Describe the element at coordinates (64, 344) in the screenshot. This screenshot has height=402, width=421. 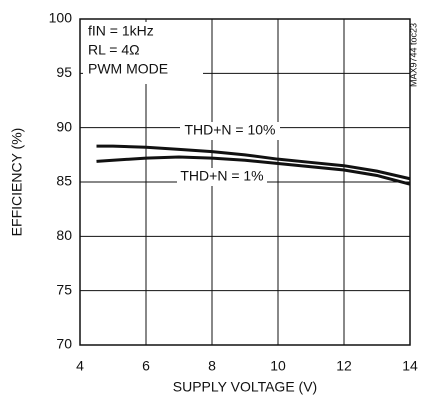
I see `y-tick-label: 70` at that location.